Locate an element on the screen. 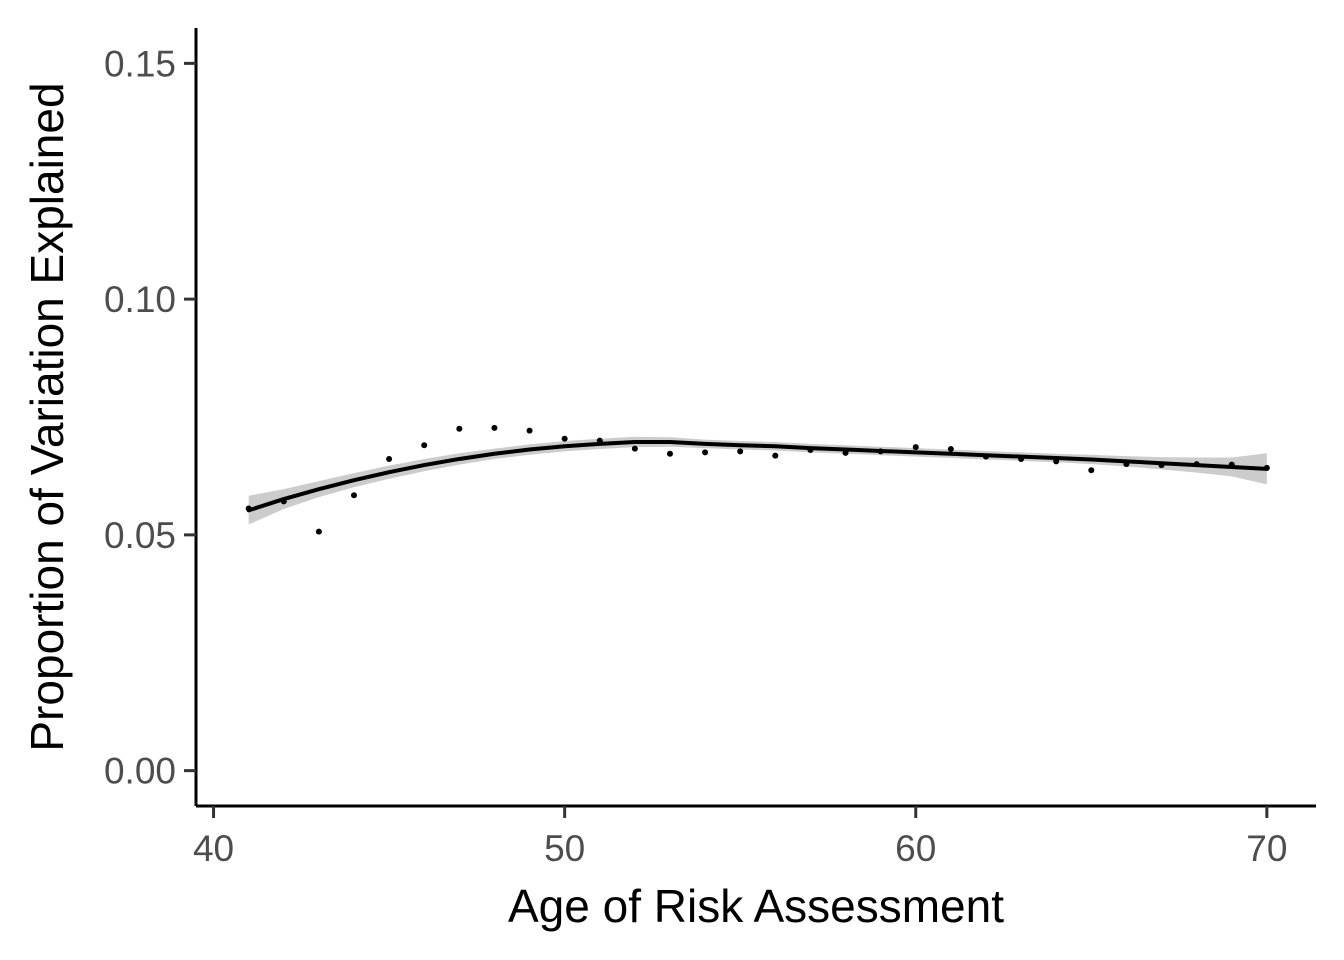 The width and height of the screenshot is (1344, 960). confidence-band-layer is located at coordinates (757, 480).